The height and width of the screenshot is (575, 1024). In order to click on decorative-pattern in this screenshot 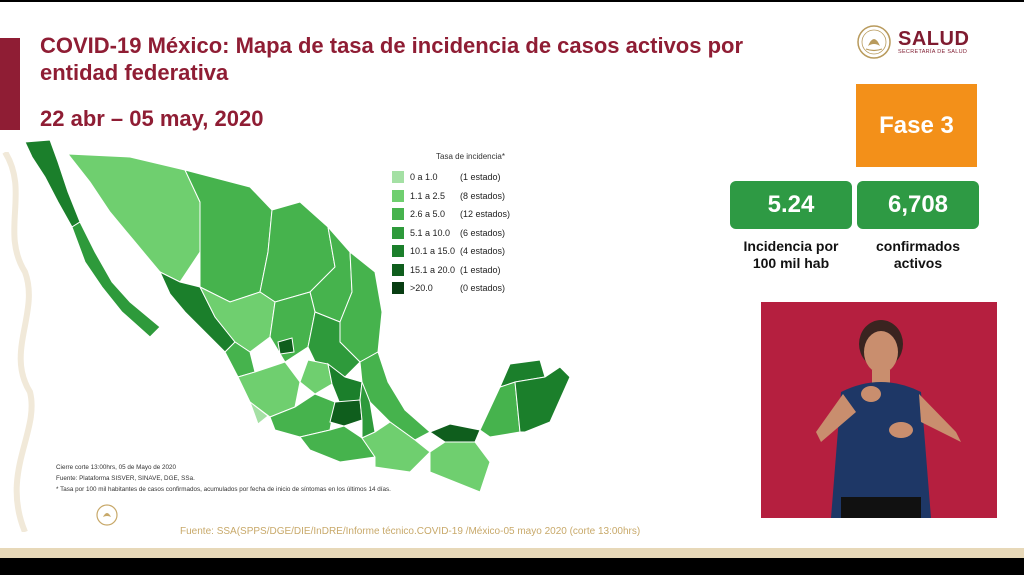, I will do `click(18, 342)`.